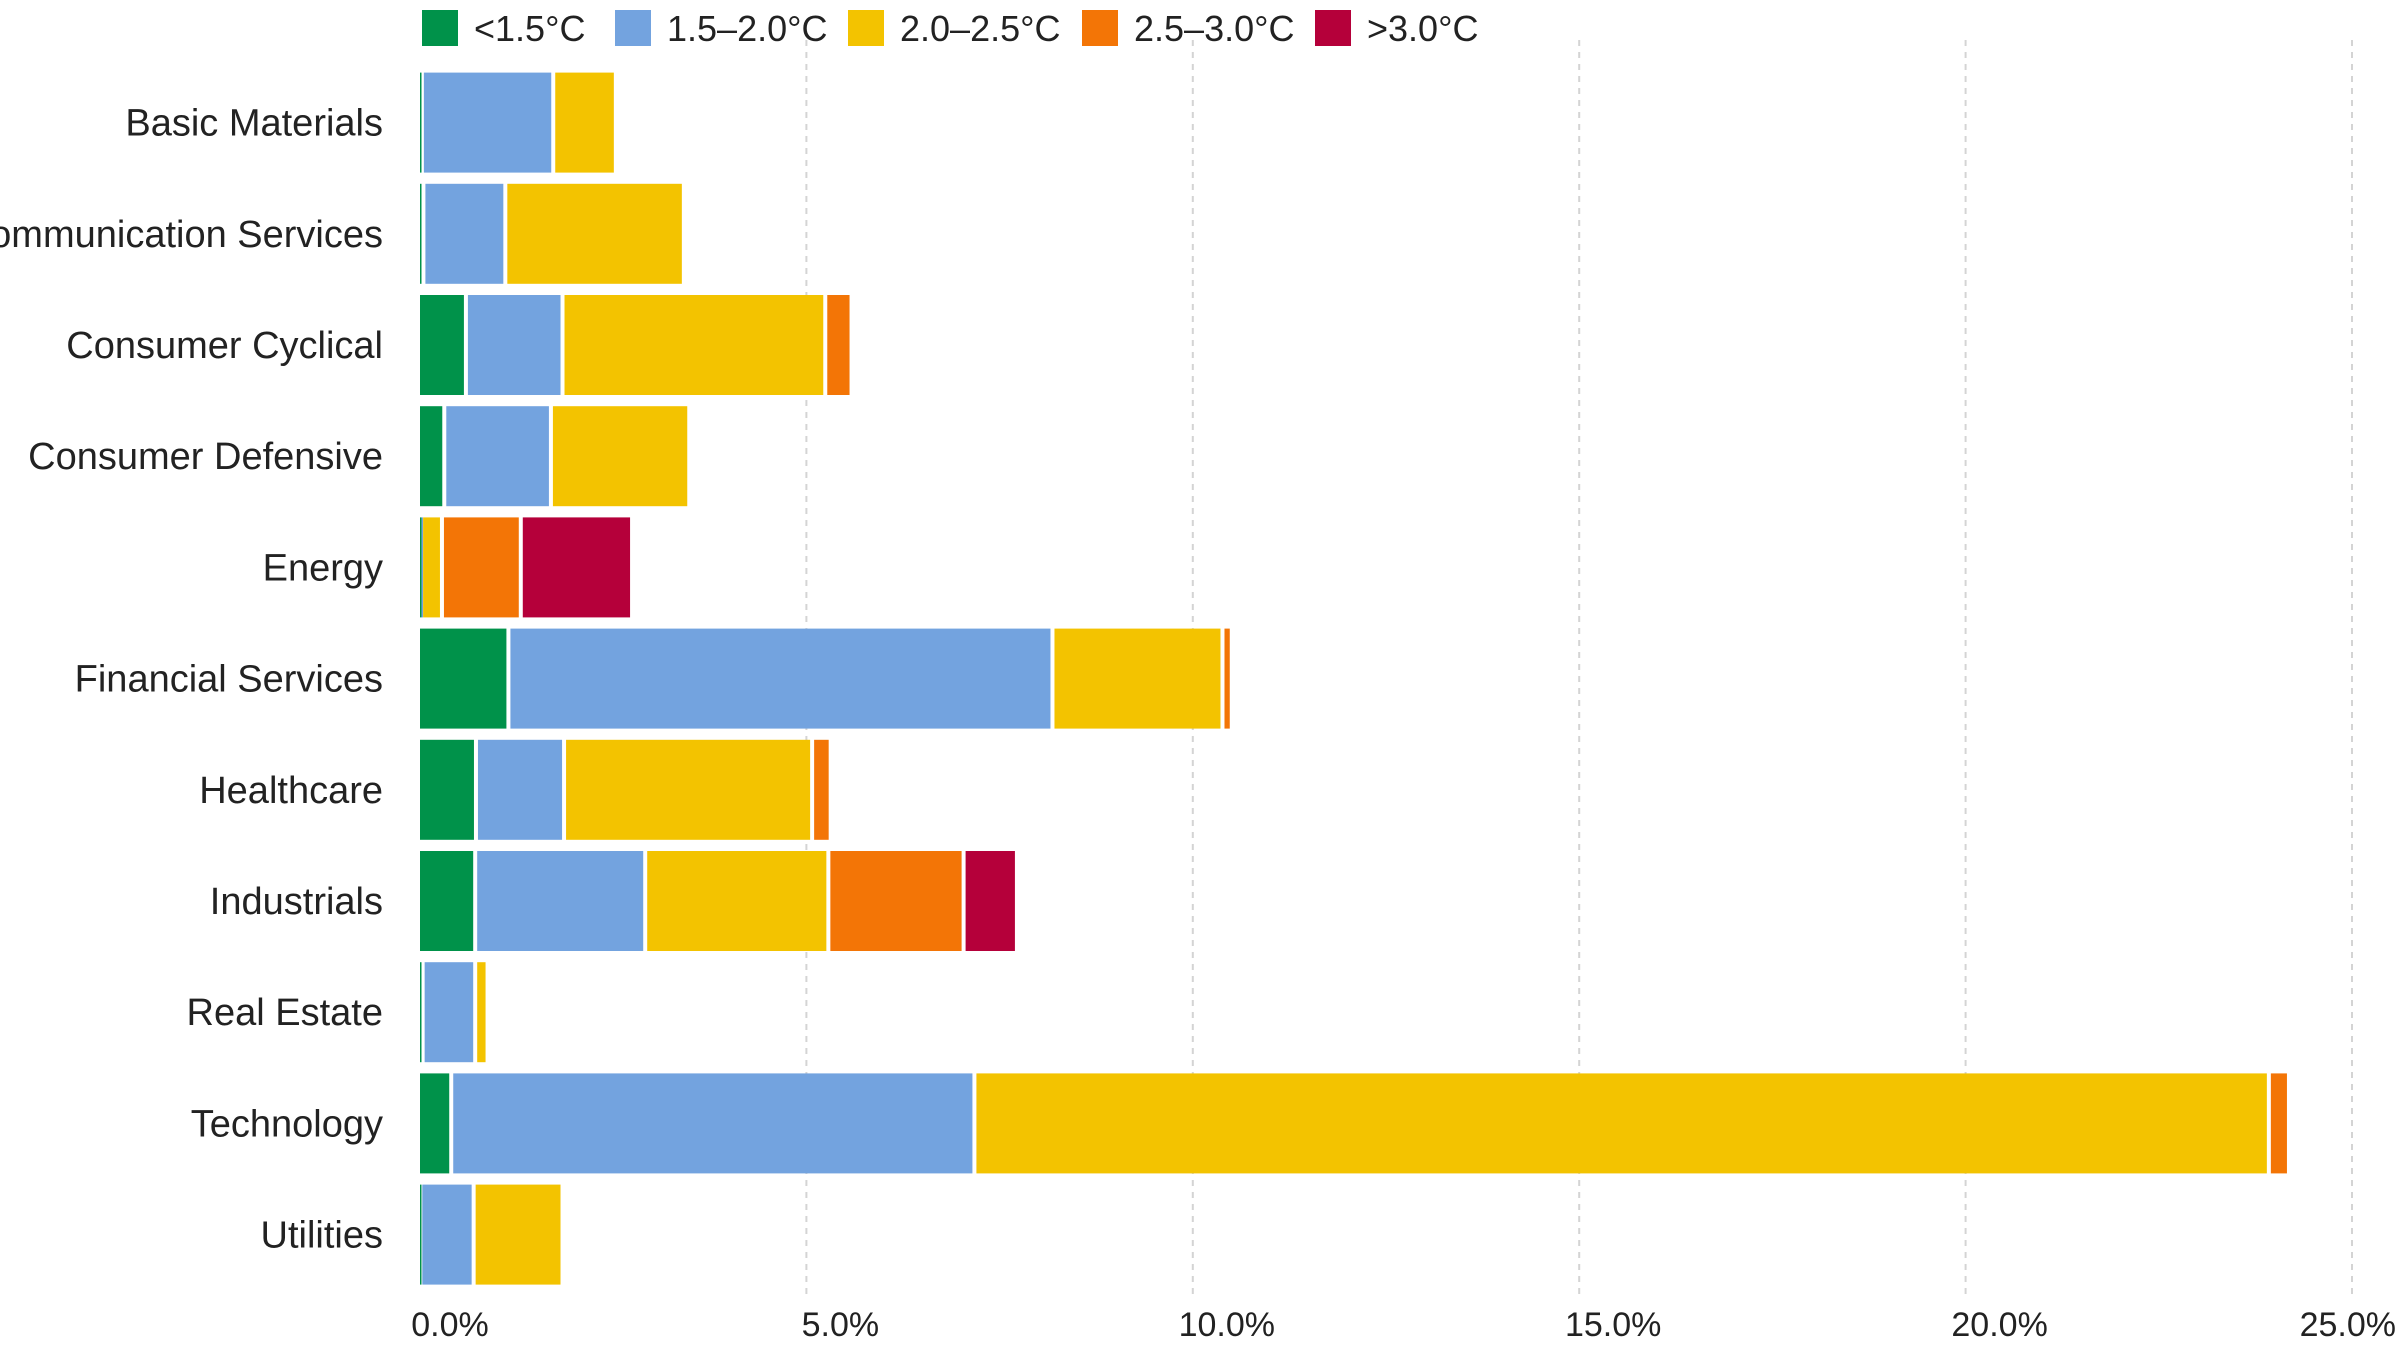 This screenshot has width=2400, height=1350. I want to click on x-tick-label-1: 5.0%, so click(841, 1325).